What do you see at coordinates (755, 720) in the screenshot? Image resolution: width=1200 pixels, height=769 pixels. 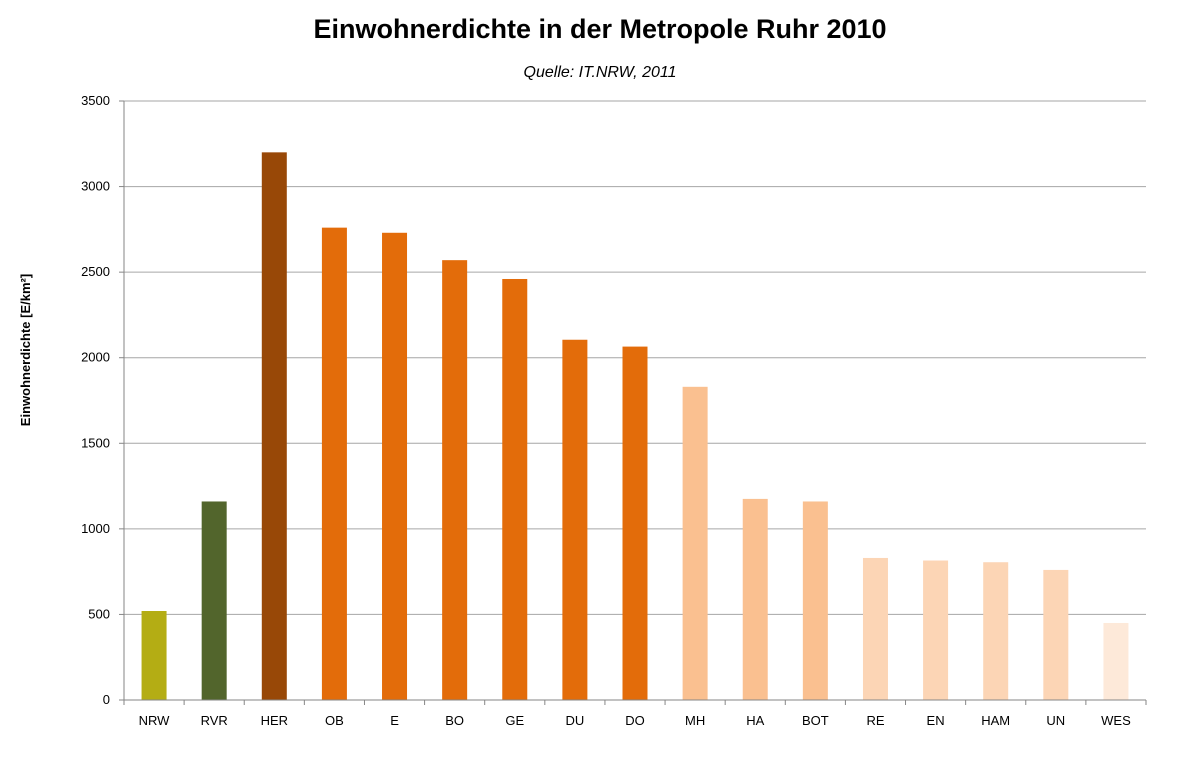 I see `x-tick-label: HA` at bounding box center [755, 720].